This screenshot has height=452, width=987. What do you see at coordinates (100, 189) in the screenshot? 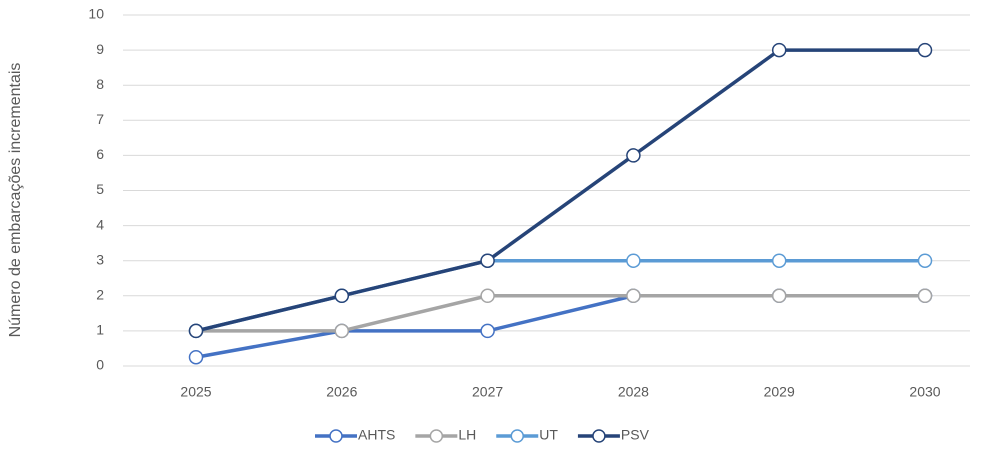
I see `y-tick-label: 5` at bounding box center [100, 189].